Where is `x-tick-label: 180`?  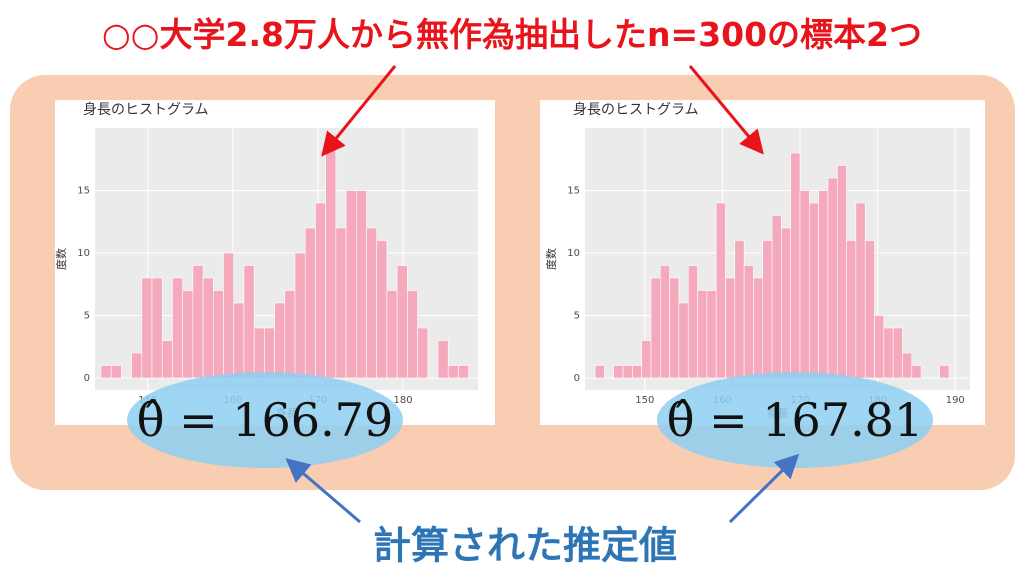 x-tick-label: 180 is located at coordinates (403, 400).